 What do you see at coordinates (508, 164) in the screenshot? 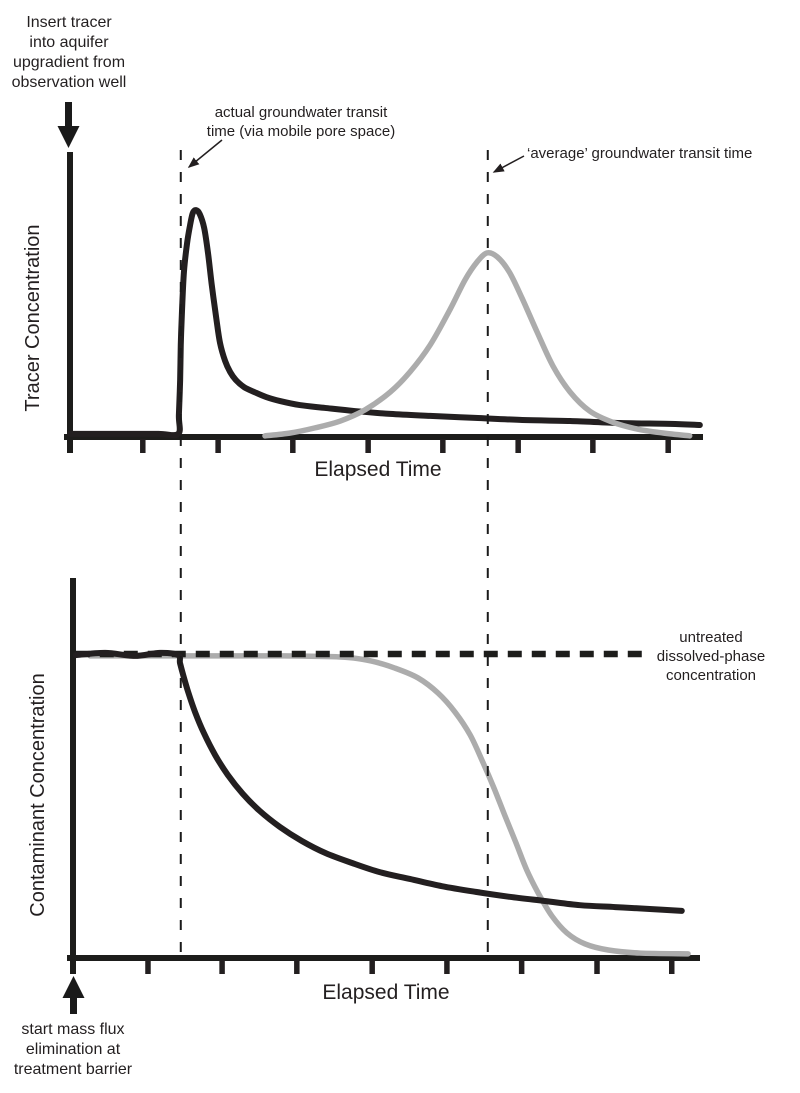
I see `average-transit-leader-arrow-icon` at bounding box center [508, 164].